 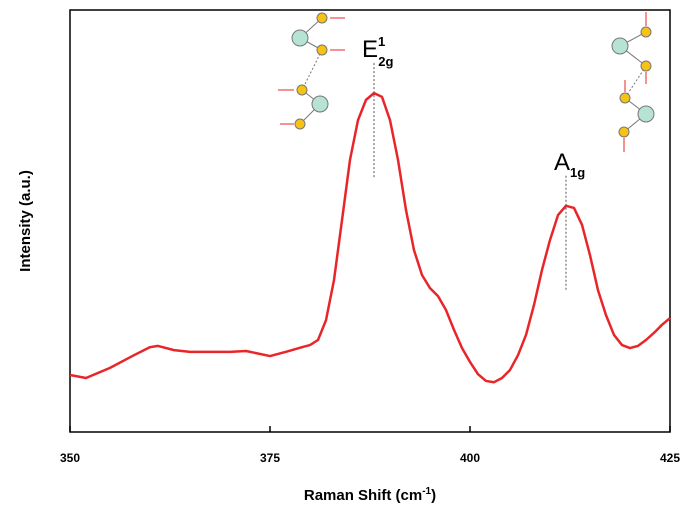 I want to click on x-axis-label: Raman Shift (cm-1), so click(x=370, y=495).